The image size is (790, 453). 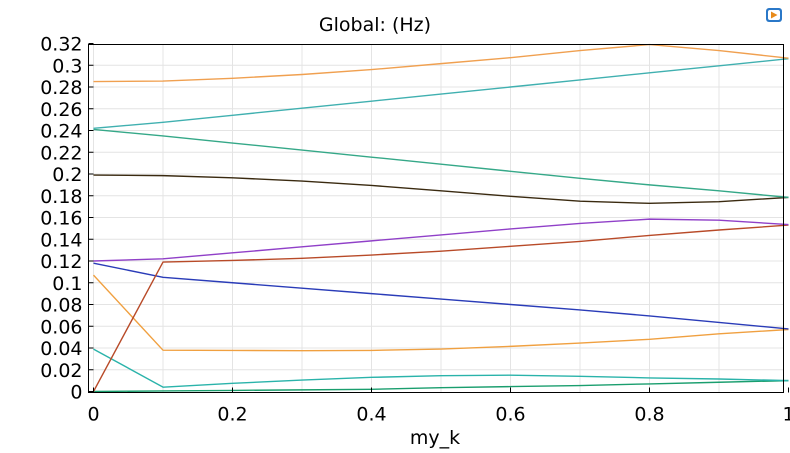 What do you see at coordinates (61, 110) in the screenshot?
I see `y-tick-label: 0.26` at bounding box center [61, 110].